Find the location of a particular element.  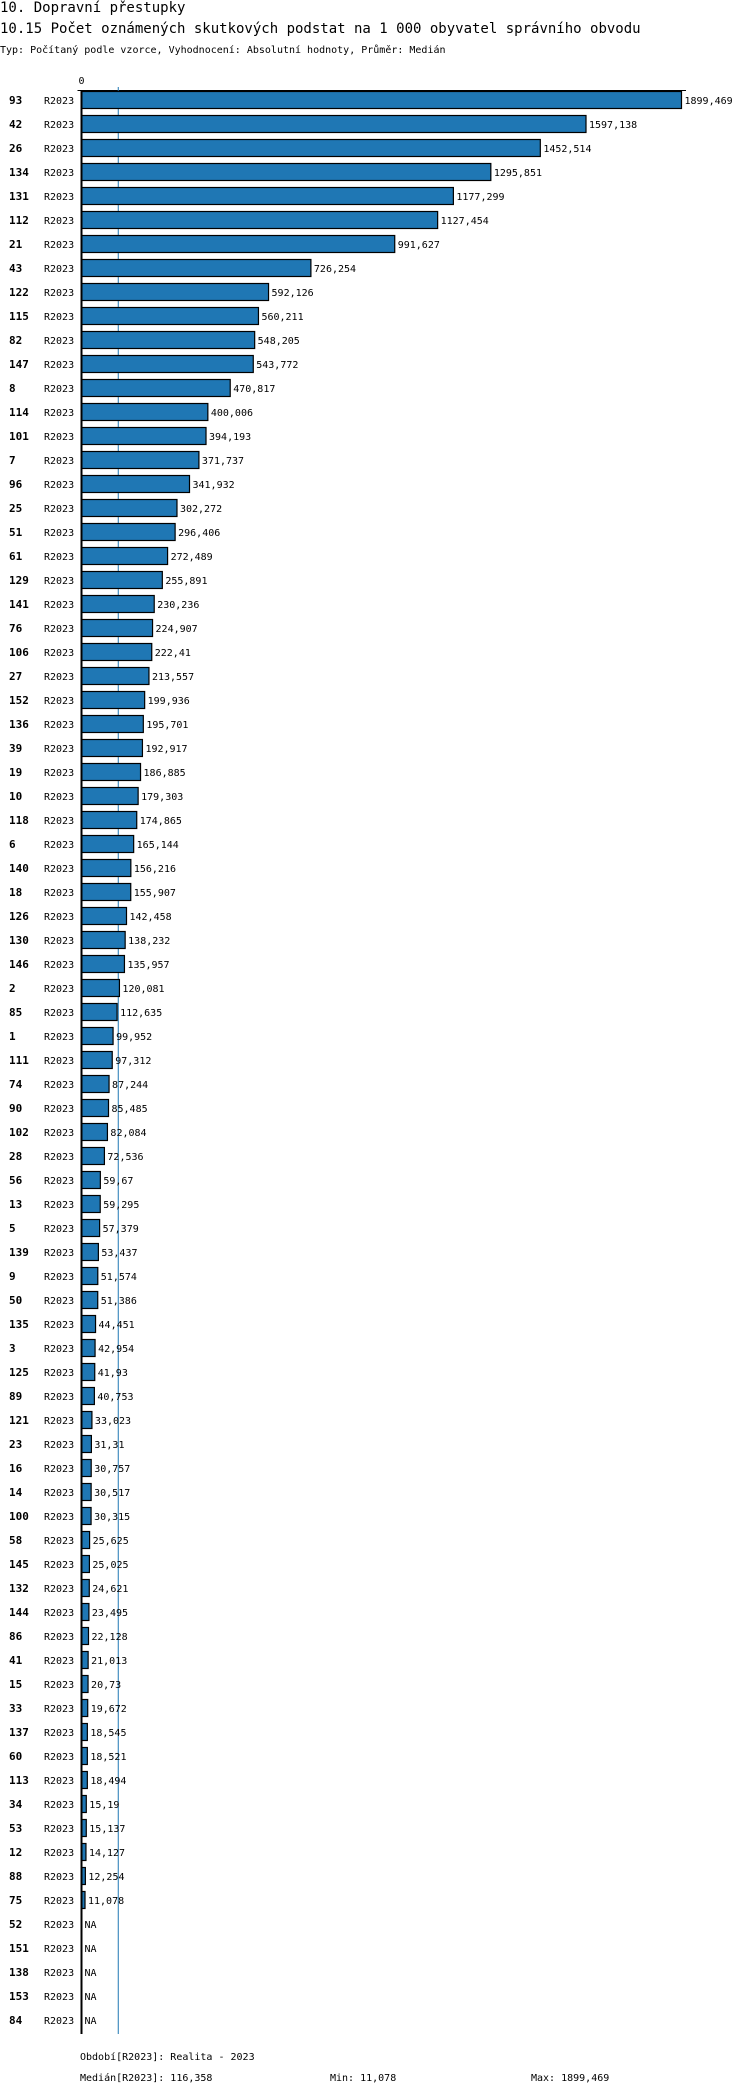

category-label: 85 is located at coordinates (15, 1012).